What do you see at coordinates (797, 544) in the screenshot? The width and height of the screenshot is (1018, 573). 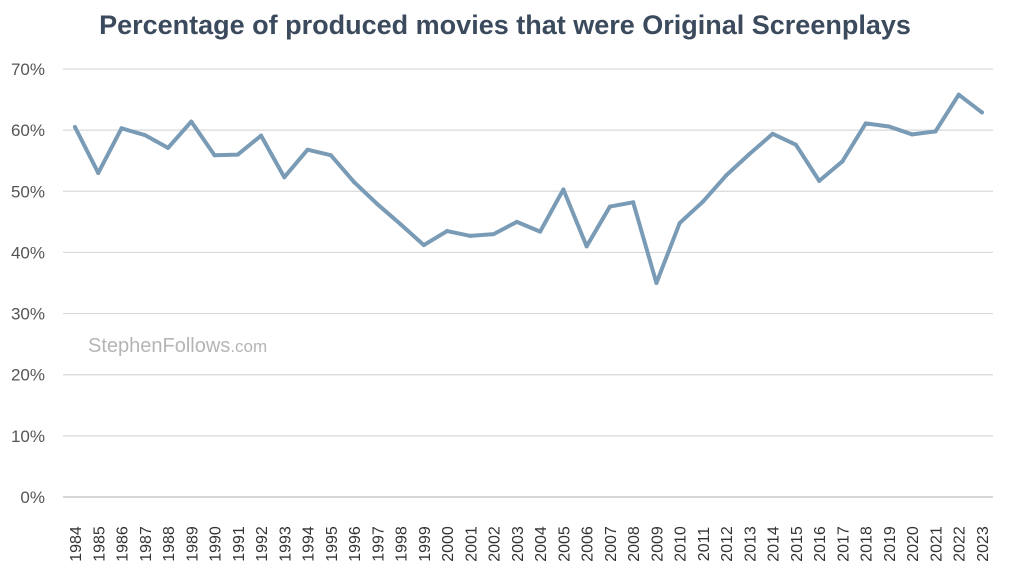 I see `x-tick-label: 2015` at bounding box center [797, 544].